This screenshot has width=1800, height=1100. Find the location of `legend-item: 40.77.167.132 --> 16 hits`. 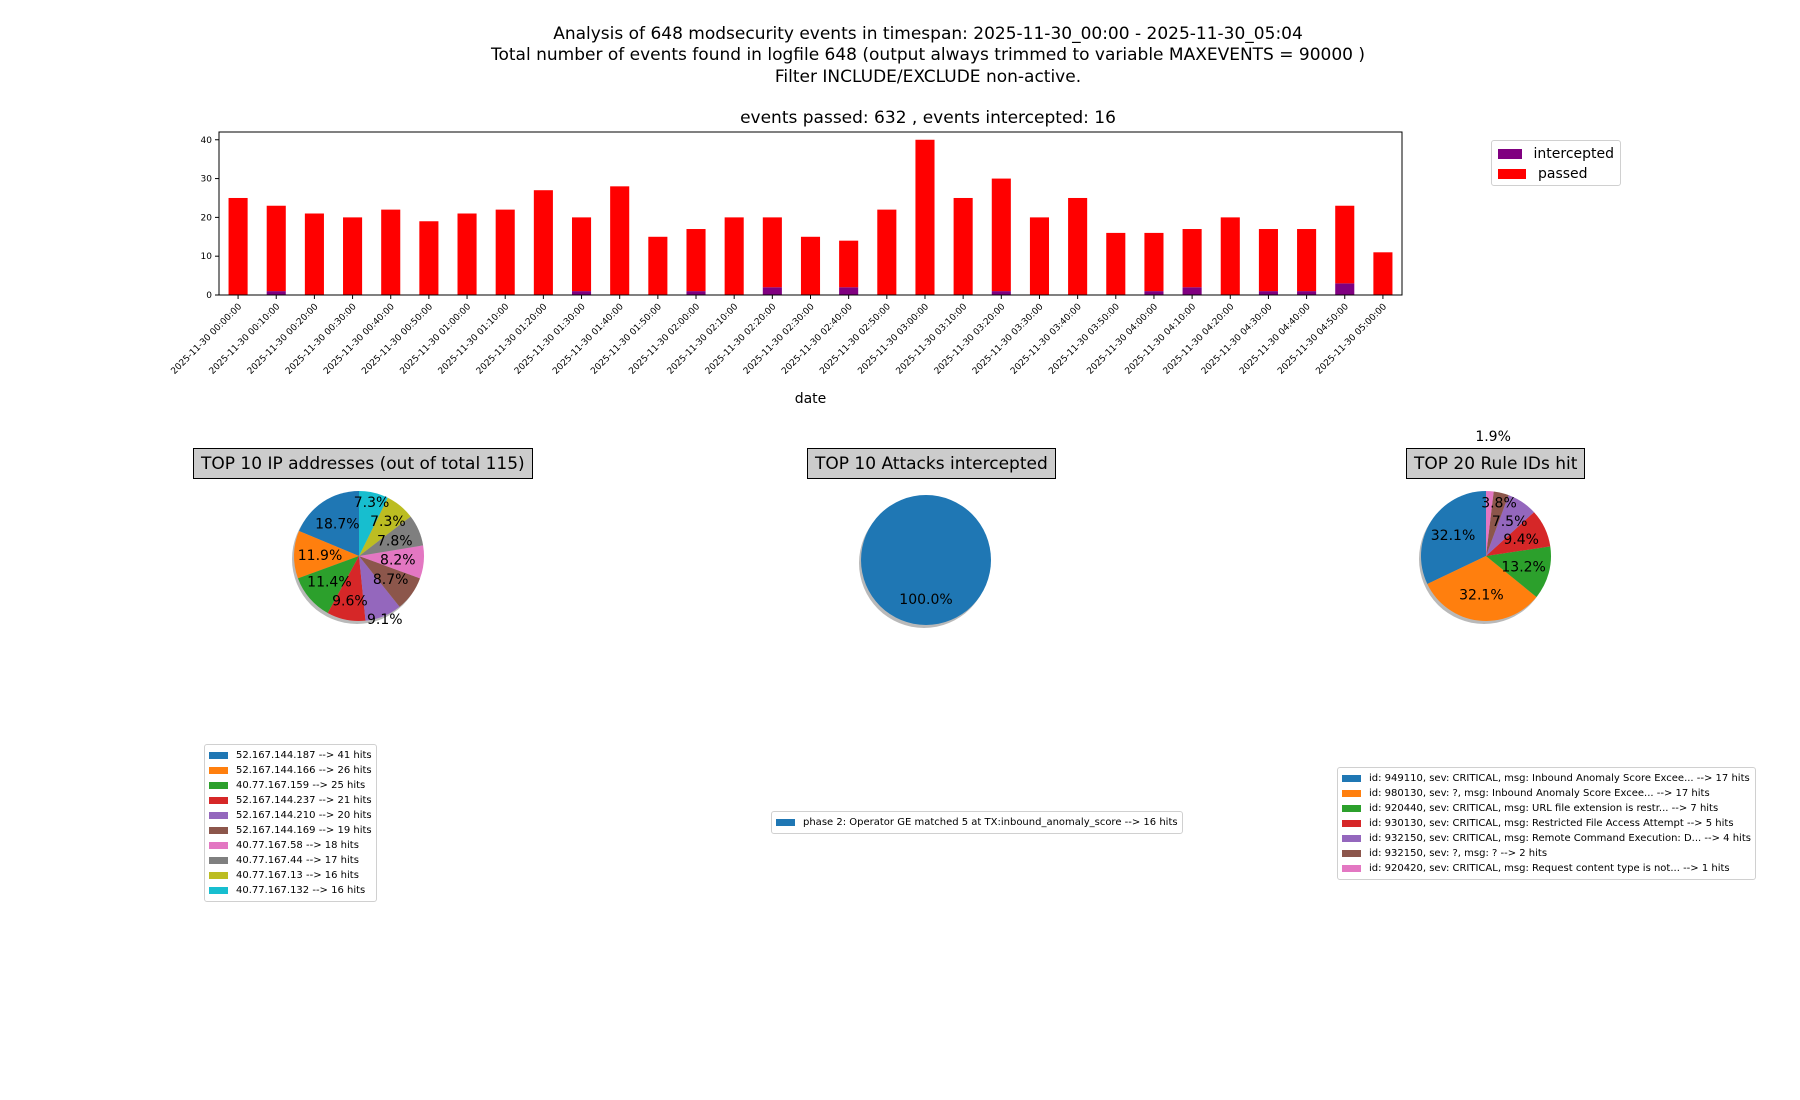

legend-item: 40.77.167.132 --> 16 hits is located at coordinates (290, 890).